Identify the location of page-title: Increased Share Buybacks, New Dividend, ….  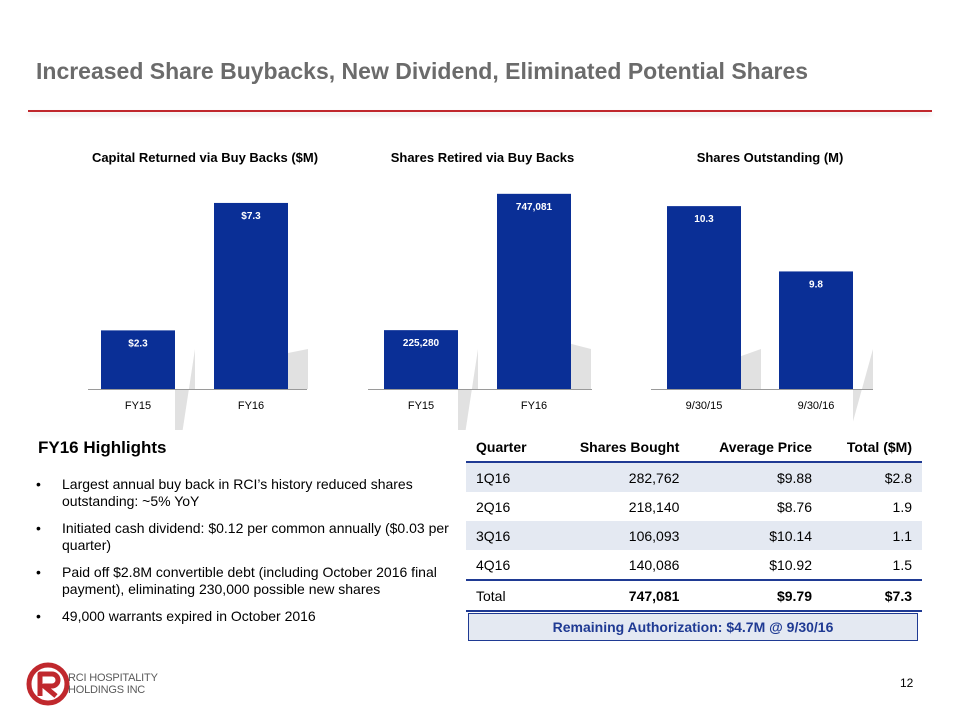
(422, 71).